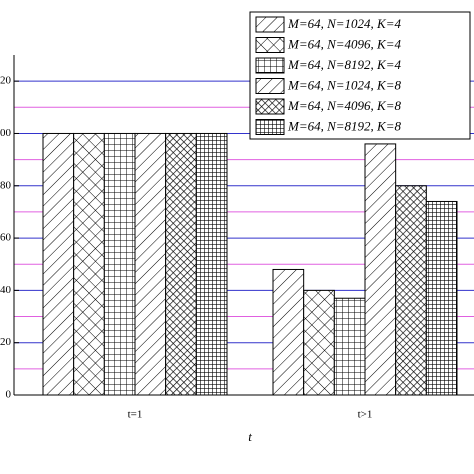 This screenshot has width=474, height=474. Describe the element at coordinates (6, 133) in the screenshot. I see `y-tick-label: 00` at that location.